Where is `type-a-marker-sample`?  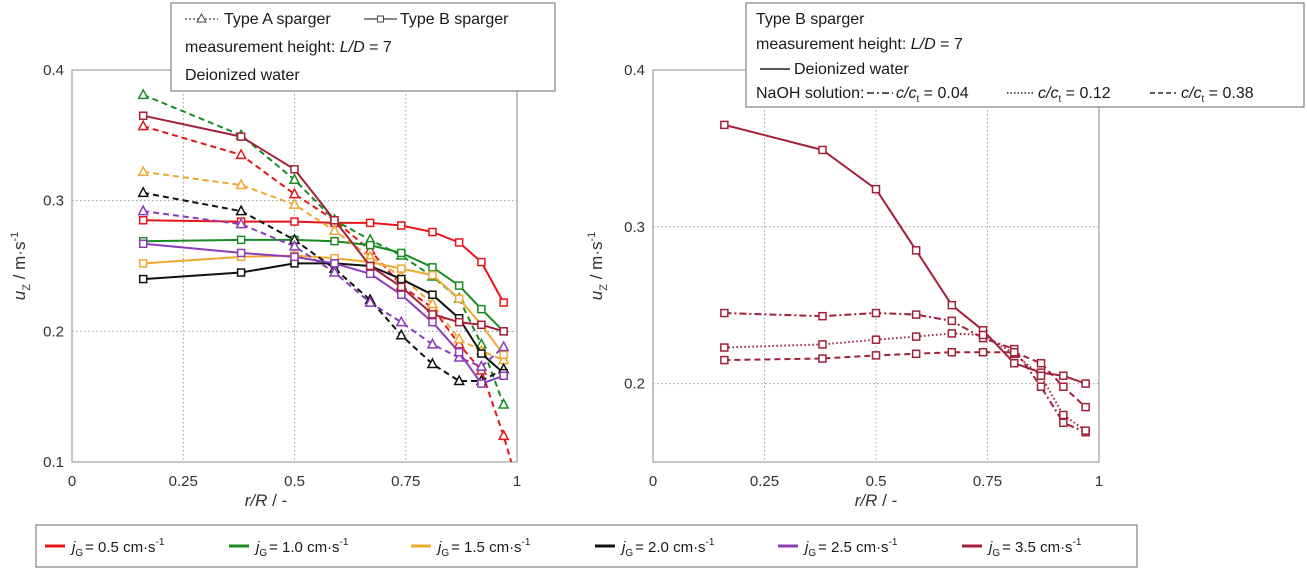
type-a-marker-sample is located at coordinates (201, 17).